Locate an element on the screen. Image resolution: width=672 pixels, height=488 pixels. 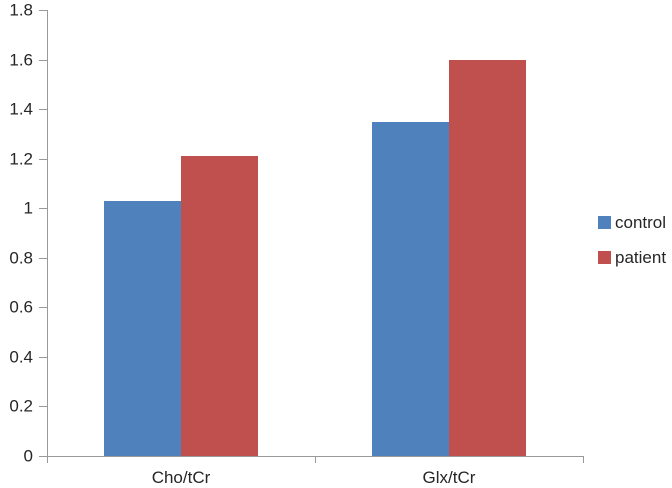
y-tick-label: 1.4 is located at coordinates (21, 109).